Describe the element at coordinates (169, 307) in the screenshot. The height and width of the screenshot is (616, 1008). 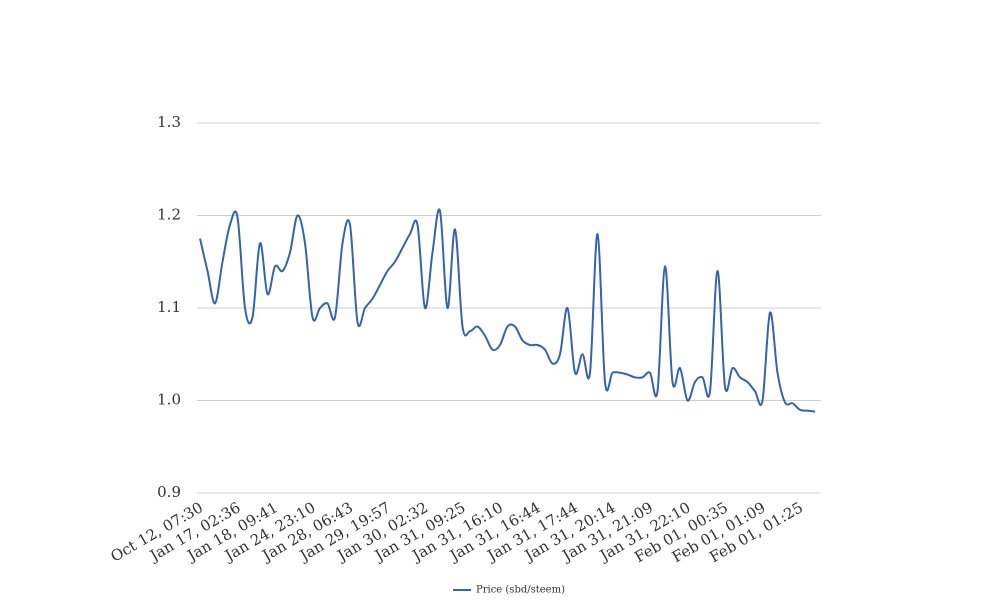
I see `y-tick-label: 1.1` at that location.